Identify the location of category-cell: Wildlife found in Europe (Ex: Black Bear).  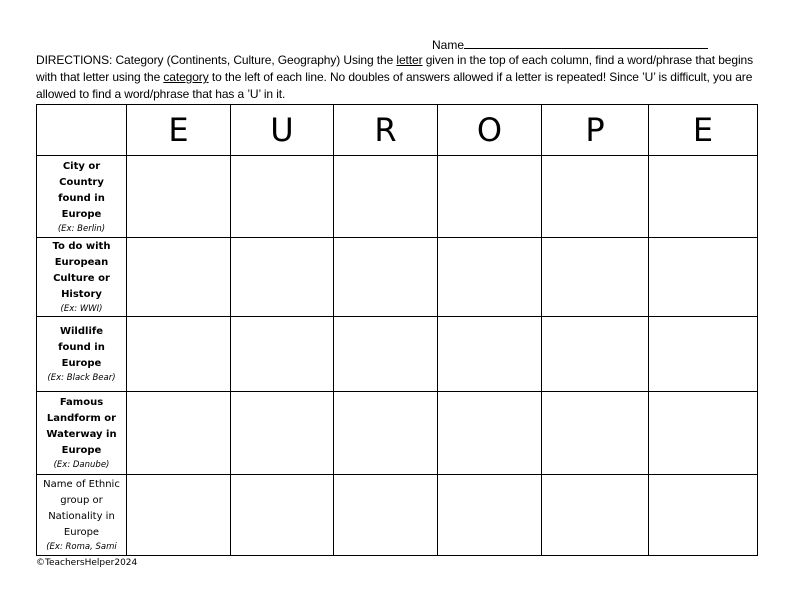
(81, 354).